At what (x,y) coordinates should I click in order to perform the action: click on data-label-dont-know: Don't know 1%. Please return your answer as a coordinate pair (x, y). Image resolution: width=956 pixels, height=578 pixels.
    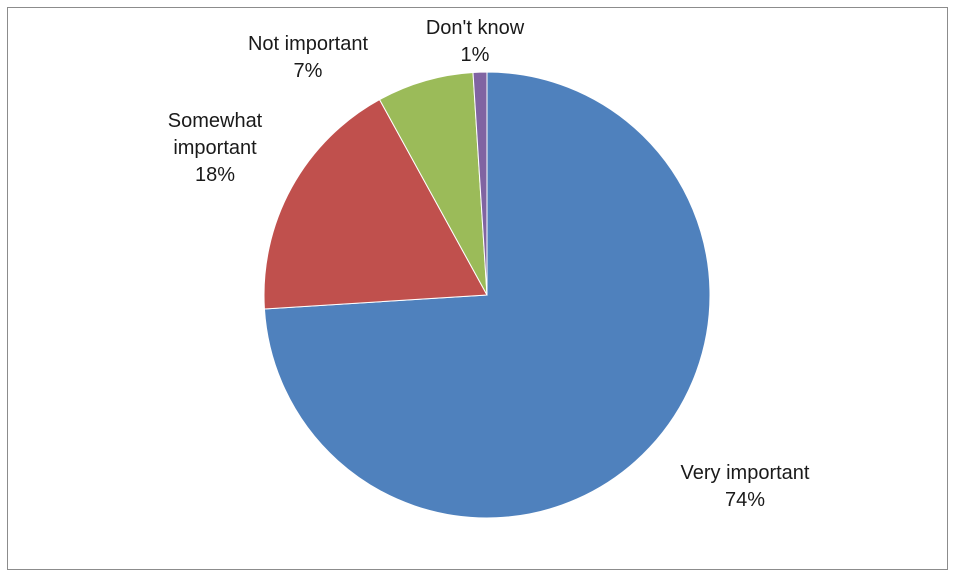
    Looking at the image, I should click on (475, 41).